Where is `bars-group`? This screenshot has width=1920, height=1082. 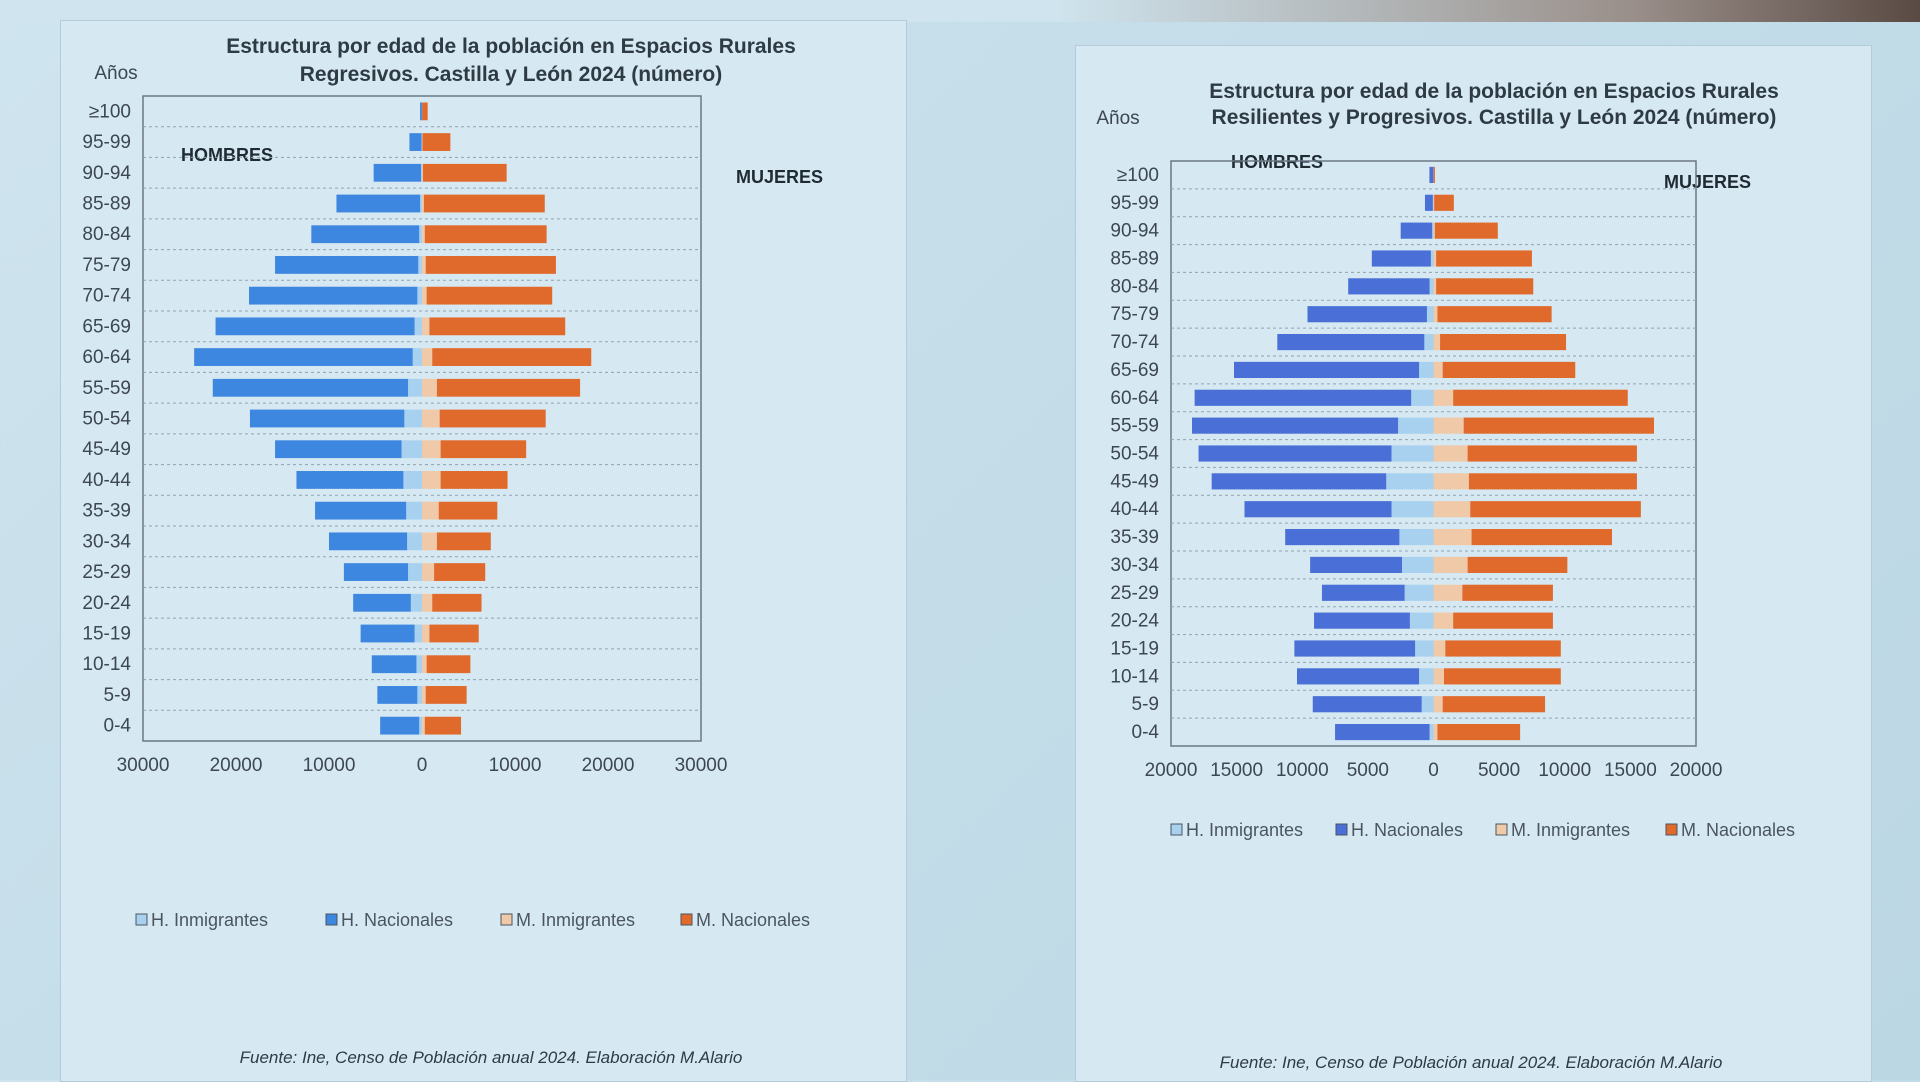
bars-group is located at coordinates (1423, 453).